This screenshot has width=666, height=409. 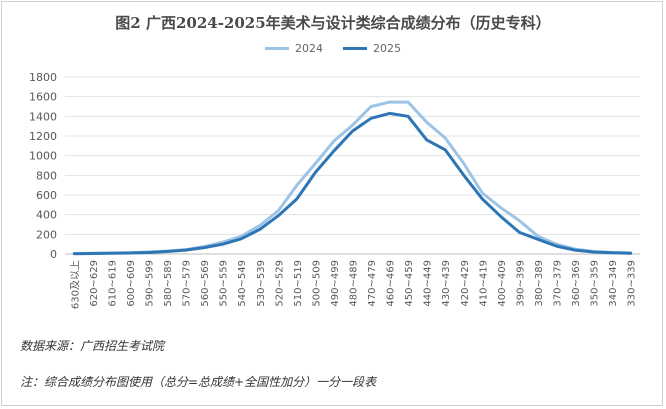 I want to click on x-tick-label: 360~369, so click(x=576, y=283).